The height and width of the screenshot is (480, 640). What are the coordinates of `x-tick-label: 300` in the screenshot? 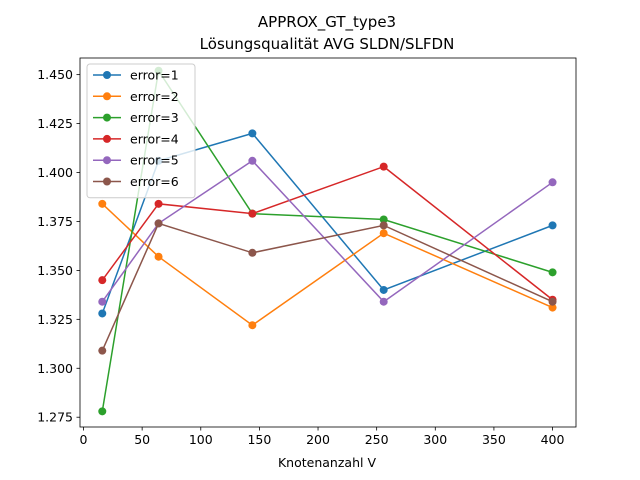 It's located at (435, 439).